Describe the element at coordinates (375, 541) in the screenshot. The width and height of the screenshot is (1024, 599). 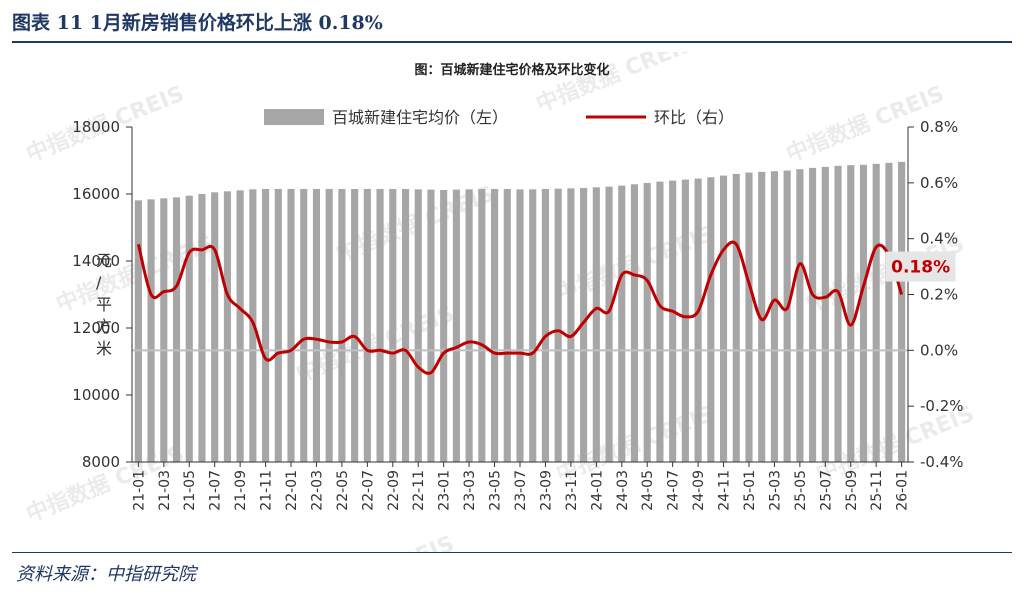
I see `watermark-text: 中指数据 CREIS` at that location.